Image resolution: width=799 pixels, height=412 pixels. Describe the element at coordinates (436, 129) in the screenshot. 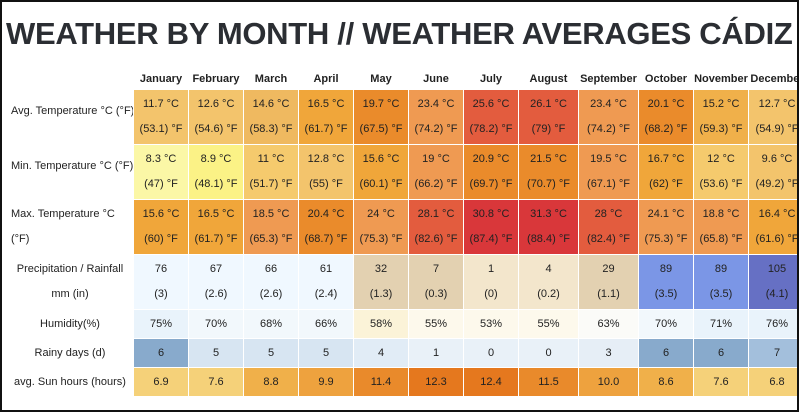

I see `cell-secondary-value: (74.2) °F` at that location.